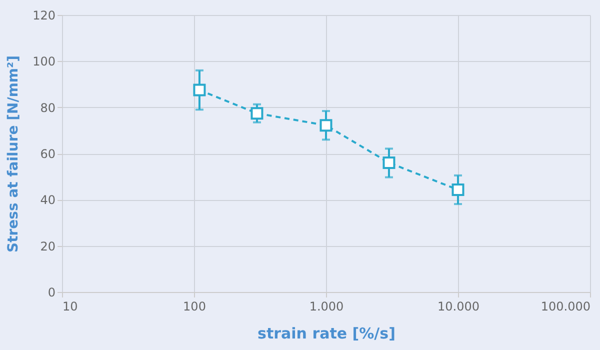 The image size is (600, 350). I want to click on y-axis-title: Stress at failure [N/mm²], so click(14, 154).